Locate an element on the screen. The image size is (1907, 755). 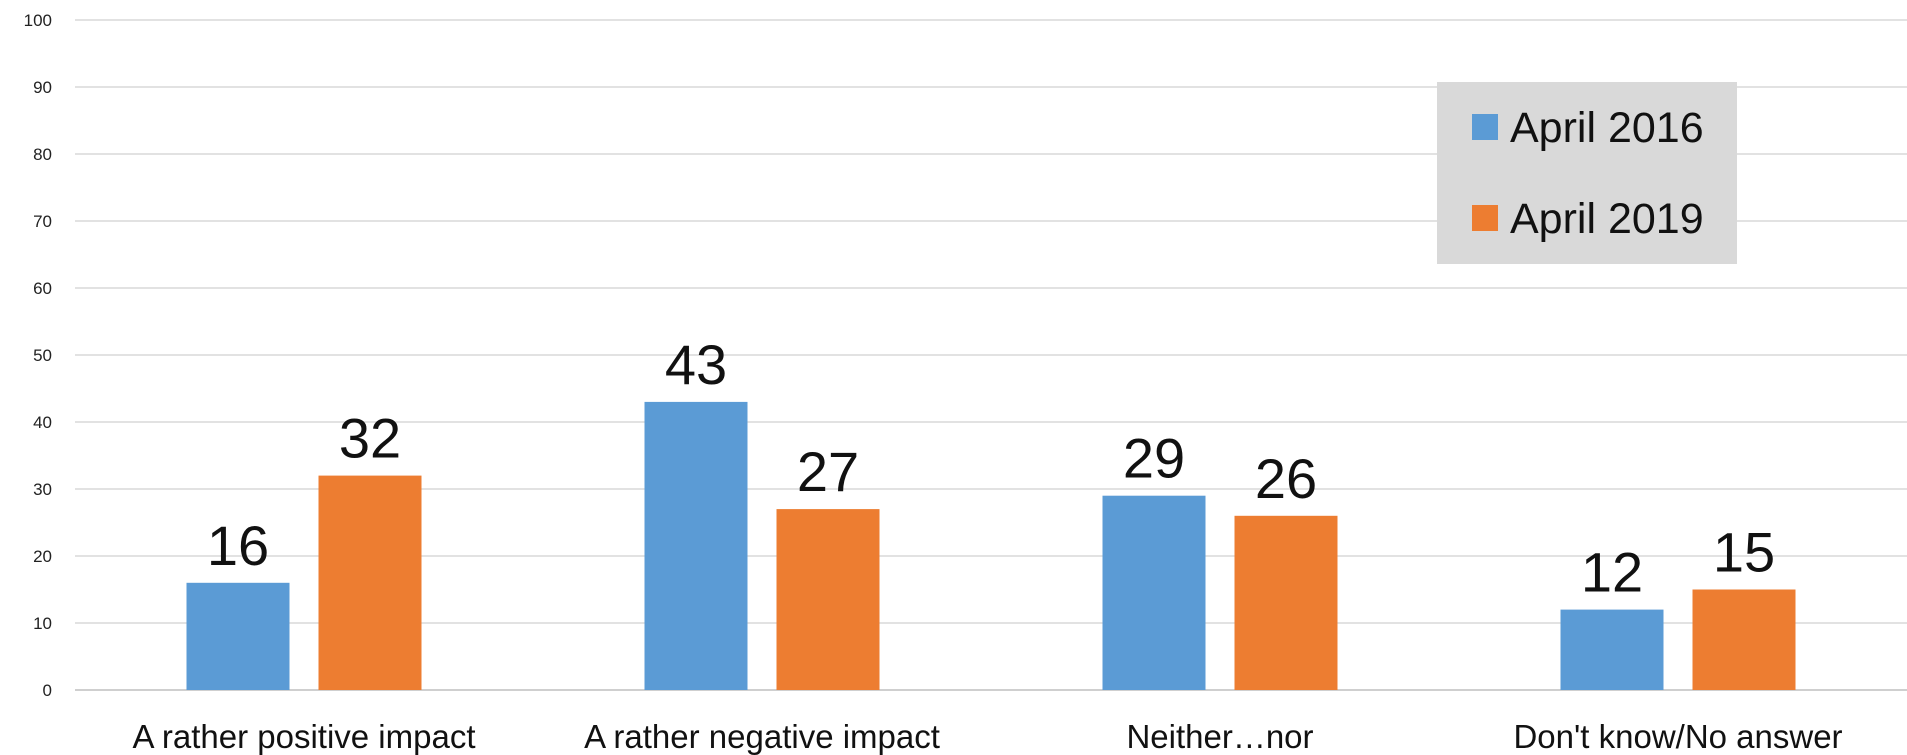
data-label: 26 is located at coordinates (1286, 478).